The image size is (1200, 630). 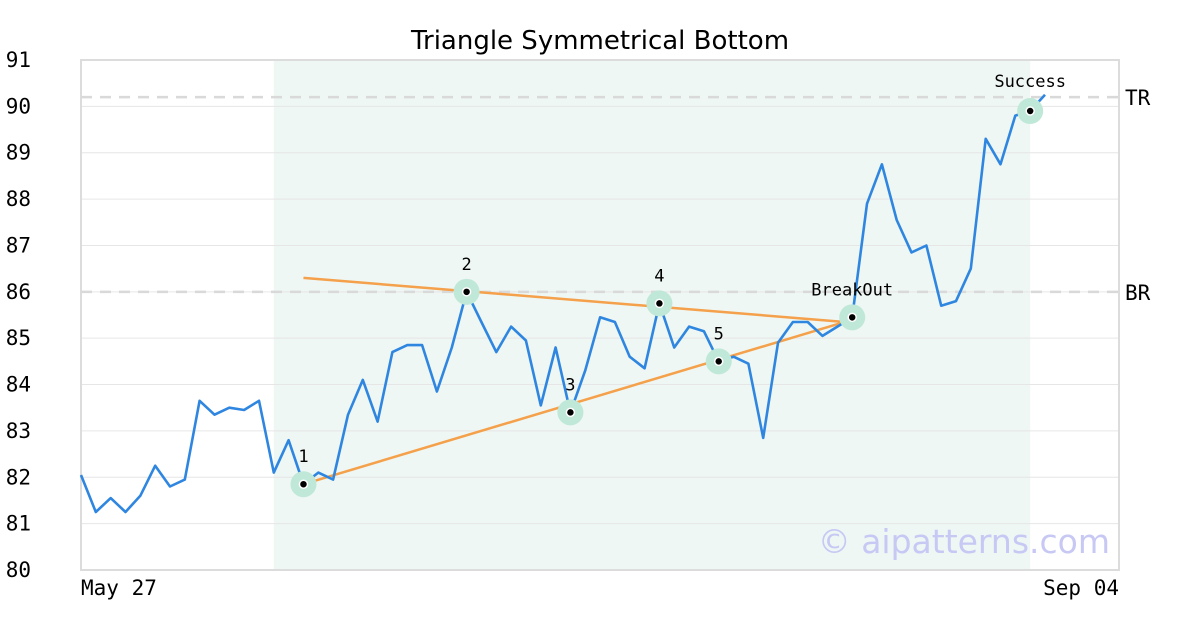 What do you see at coordinates (119, 588) in the screenshot?
I see `x-tick-label: May 27` at bounding box center [119, 588].